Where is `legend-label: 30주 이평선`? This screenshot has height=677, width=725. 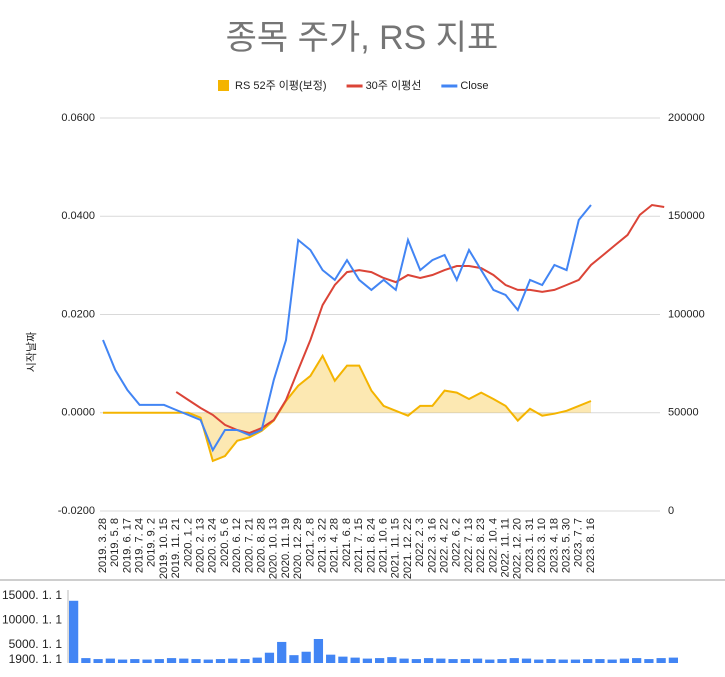
legend-label: 30주 이평선 is located at coordinates (394, 85).